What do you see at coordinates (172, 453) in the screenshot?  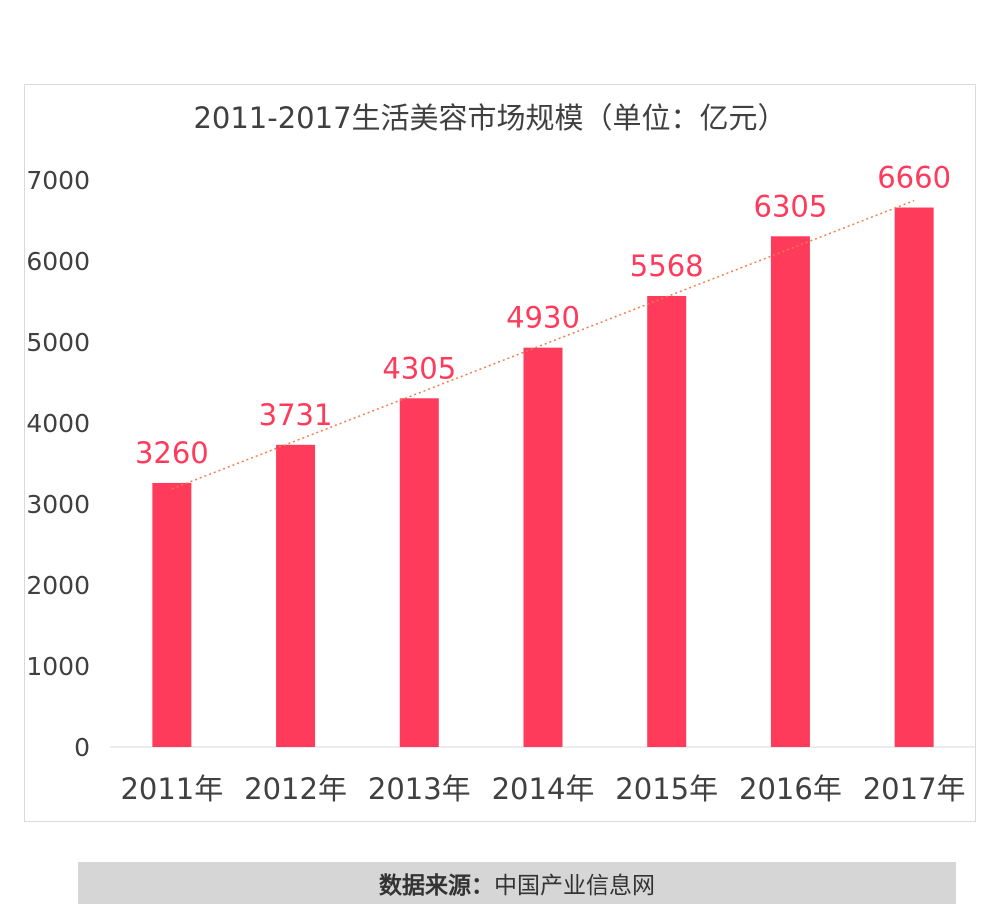 I see `data-label: 3260` at bounding box center [172, 453].